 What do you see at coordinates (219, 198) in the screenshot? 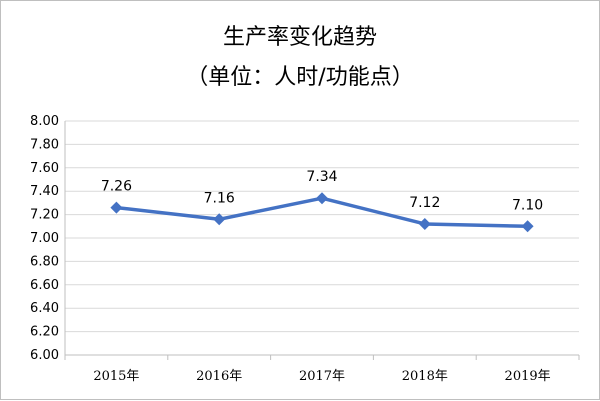
I see `data-label: 7.16` at bounding box center [219, 198].